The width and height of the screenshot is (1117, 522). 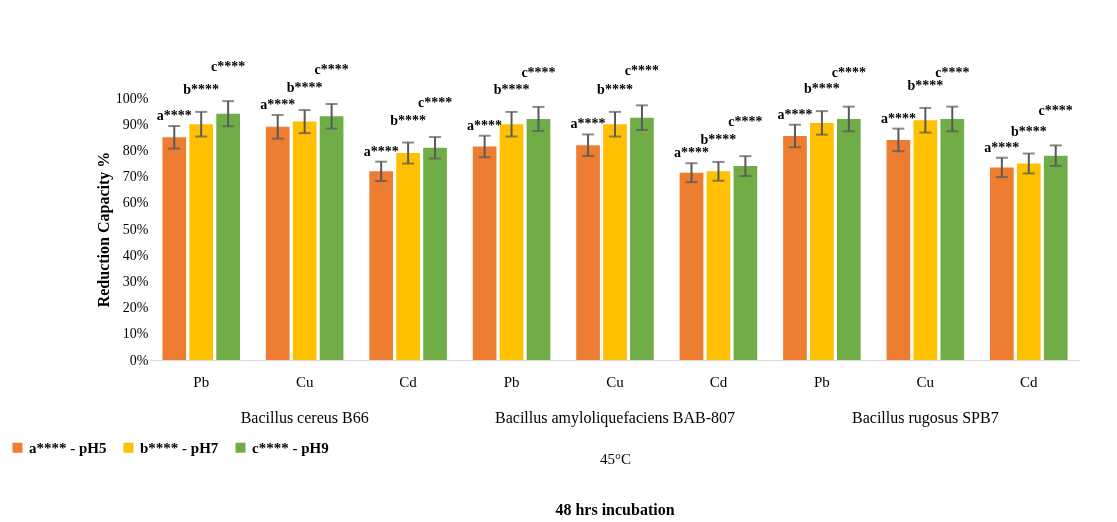 What do you see at coordinates (925, 418) in the screenshot?
I see `text: Bacillus rugosus SPB7` at bounding box center [925, 418].